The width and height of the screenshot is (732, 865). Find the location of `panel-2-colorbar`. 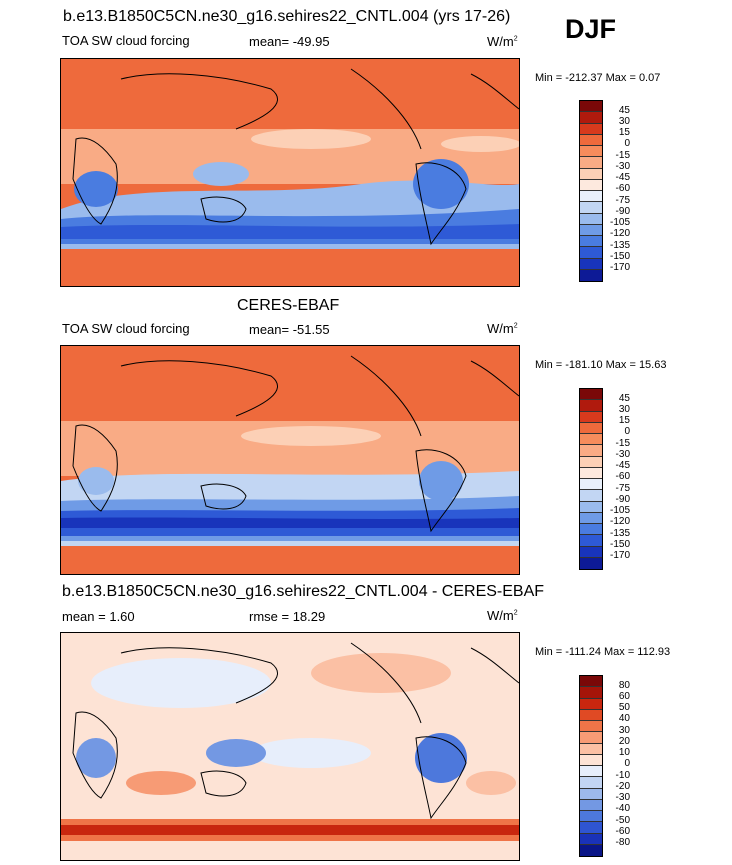

panel-2-colorbar is located at coordinates (591, 479).